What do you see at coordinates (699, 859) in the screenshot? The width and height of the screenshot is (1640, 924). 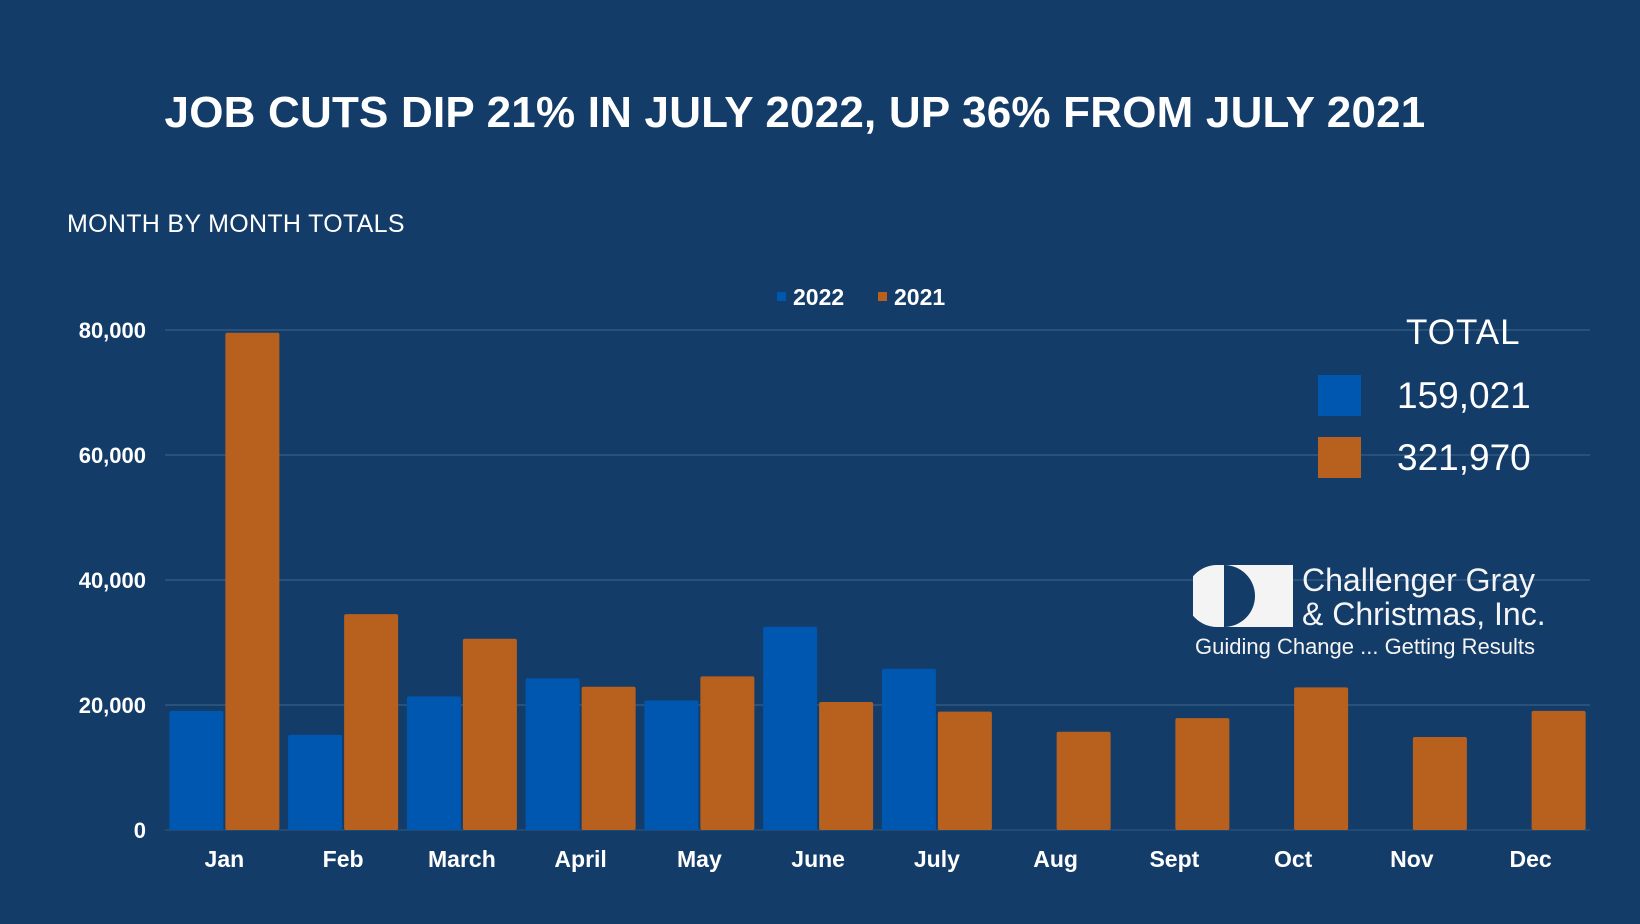 I see `x-tick-label: May` at bounding box center [699, 859].